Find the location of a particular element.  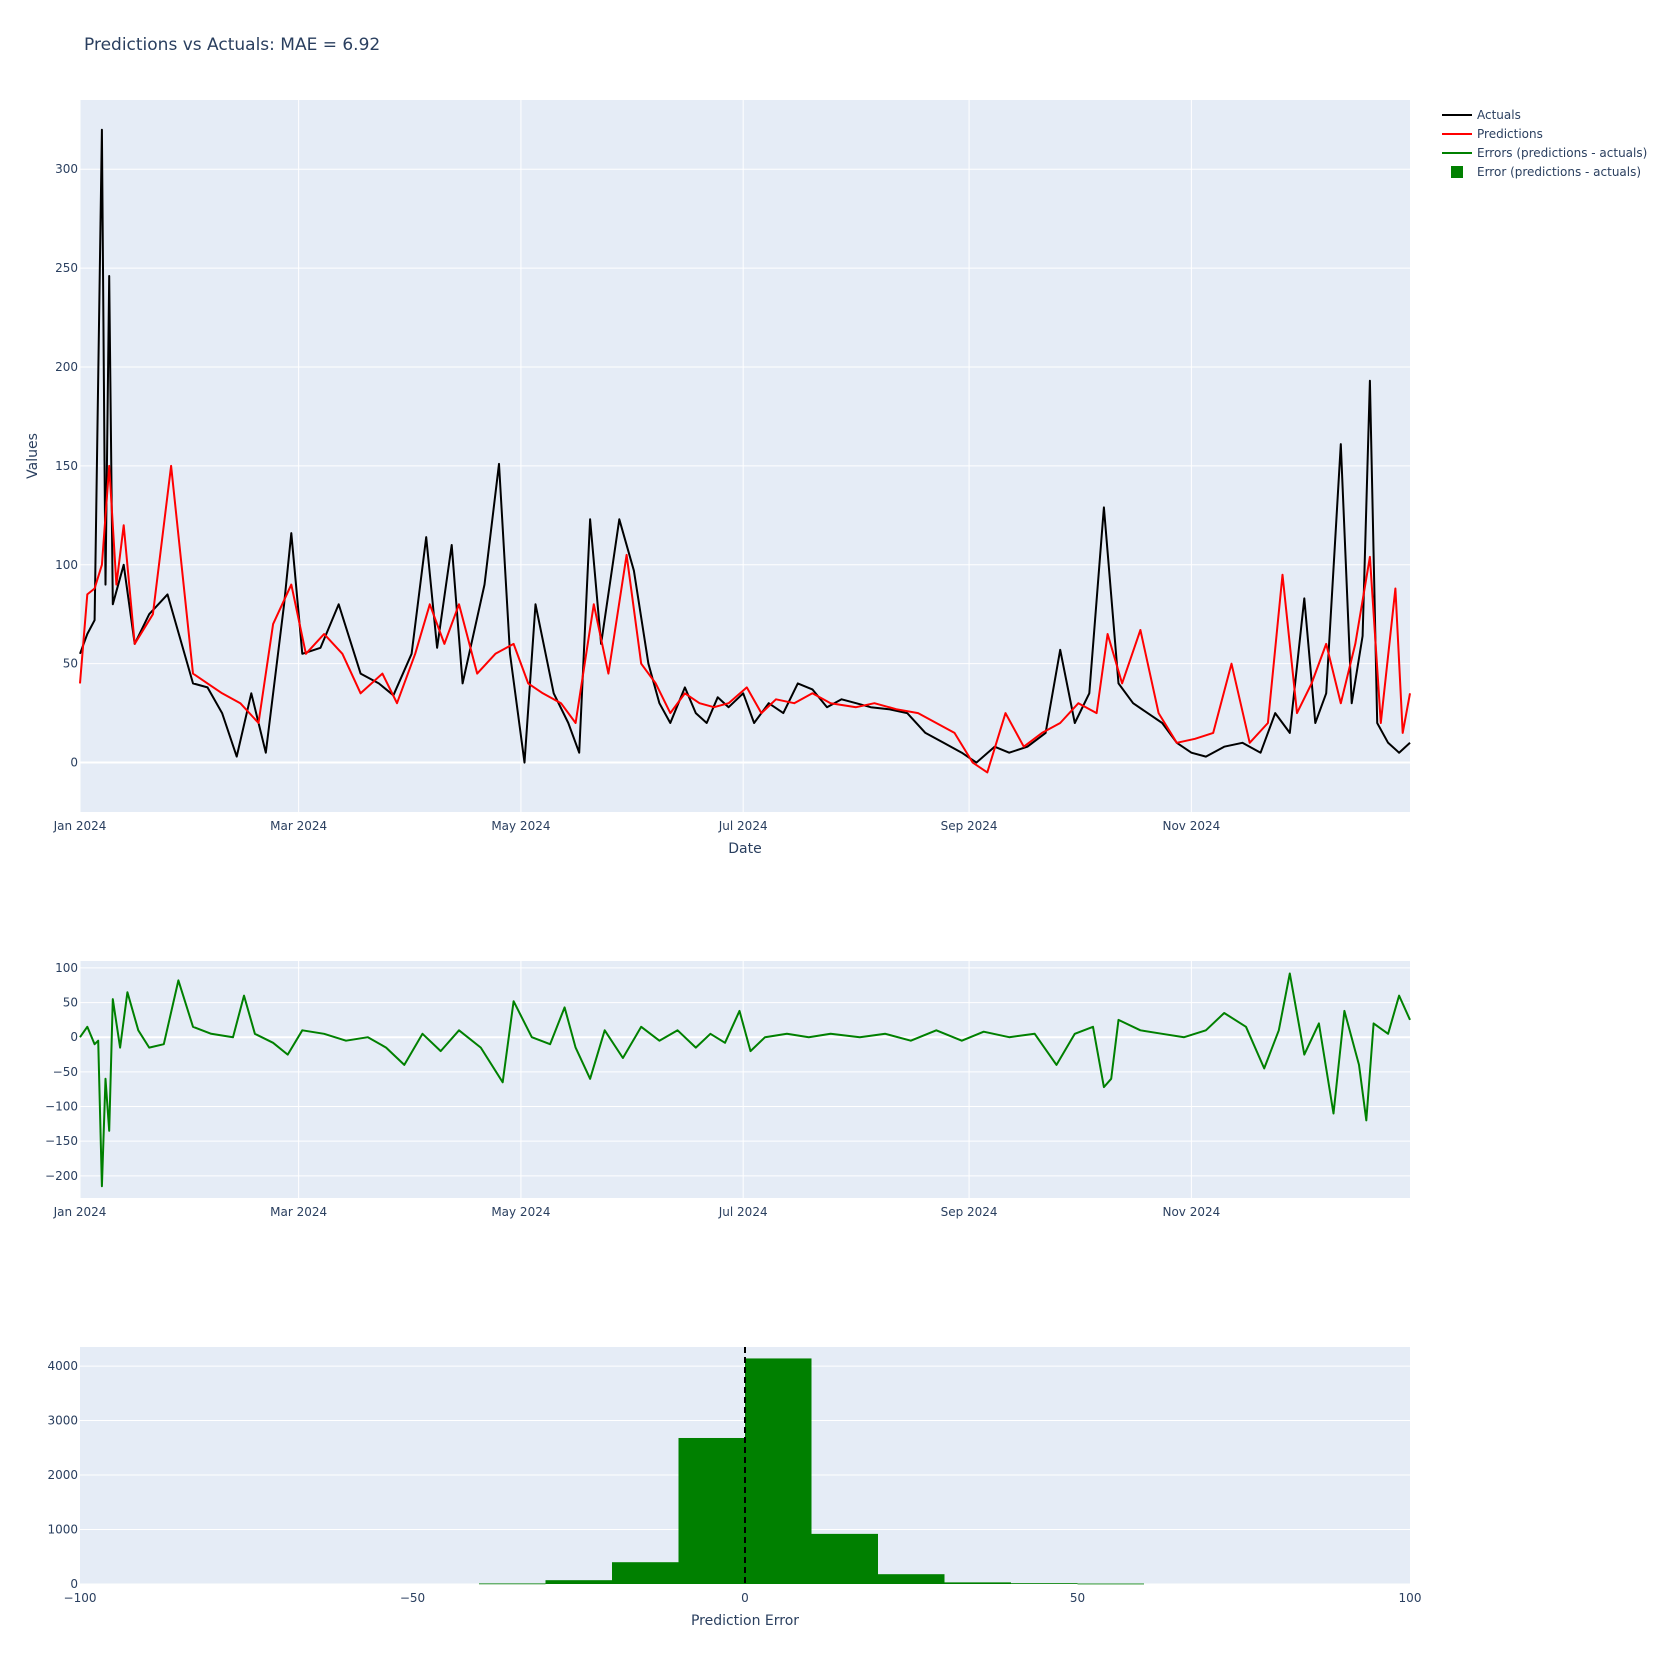

x-tick-label: 50 is located at coordinates (1077, 1598).